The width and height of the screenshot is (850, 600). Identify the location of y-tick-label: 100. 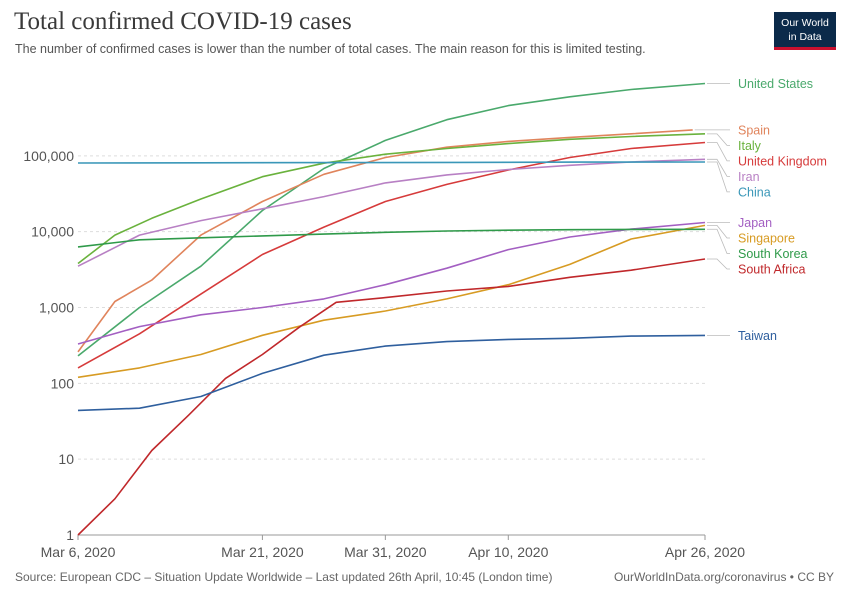
(63, 383).